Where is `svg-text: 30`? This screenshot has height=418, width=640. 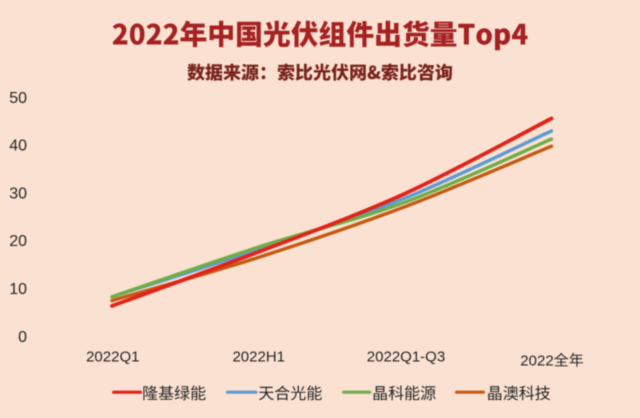 svg-text: 30 is located at coordinates (18, 193).